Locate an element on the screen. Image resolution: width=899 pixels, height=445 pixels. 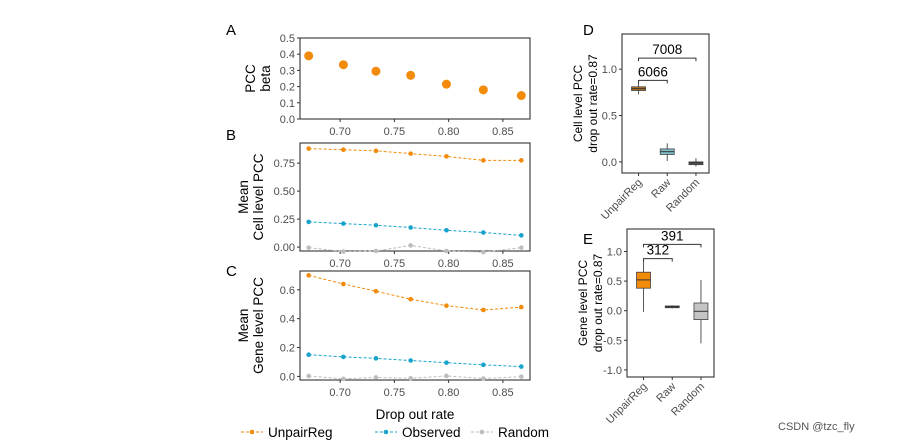
y-axis-label-line: Gene level PCC is located at coordinates (258, 325).